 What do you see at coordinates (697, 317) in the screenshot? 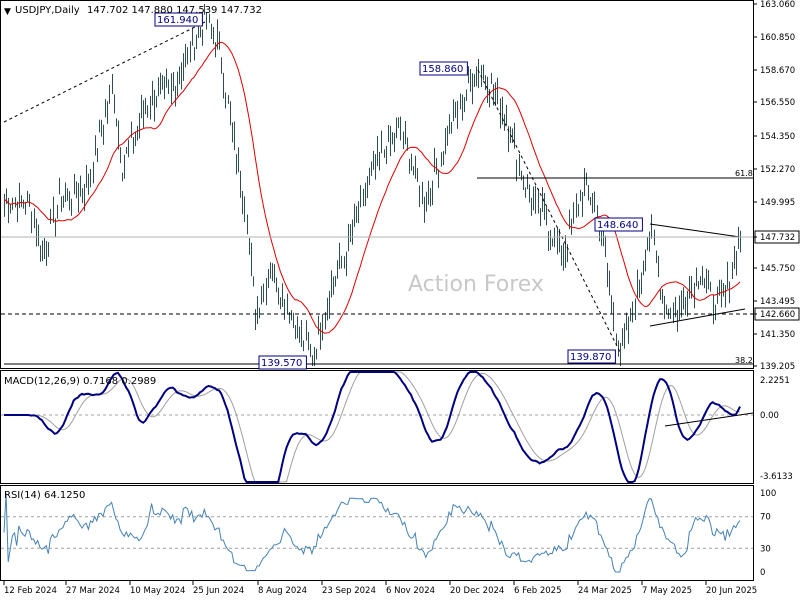
I see `triangle-lower-line` at bounding box center [697, 317].